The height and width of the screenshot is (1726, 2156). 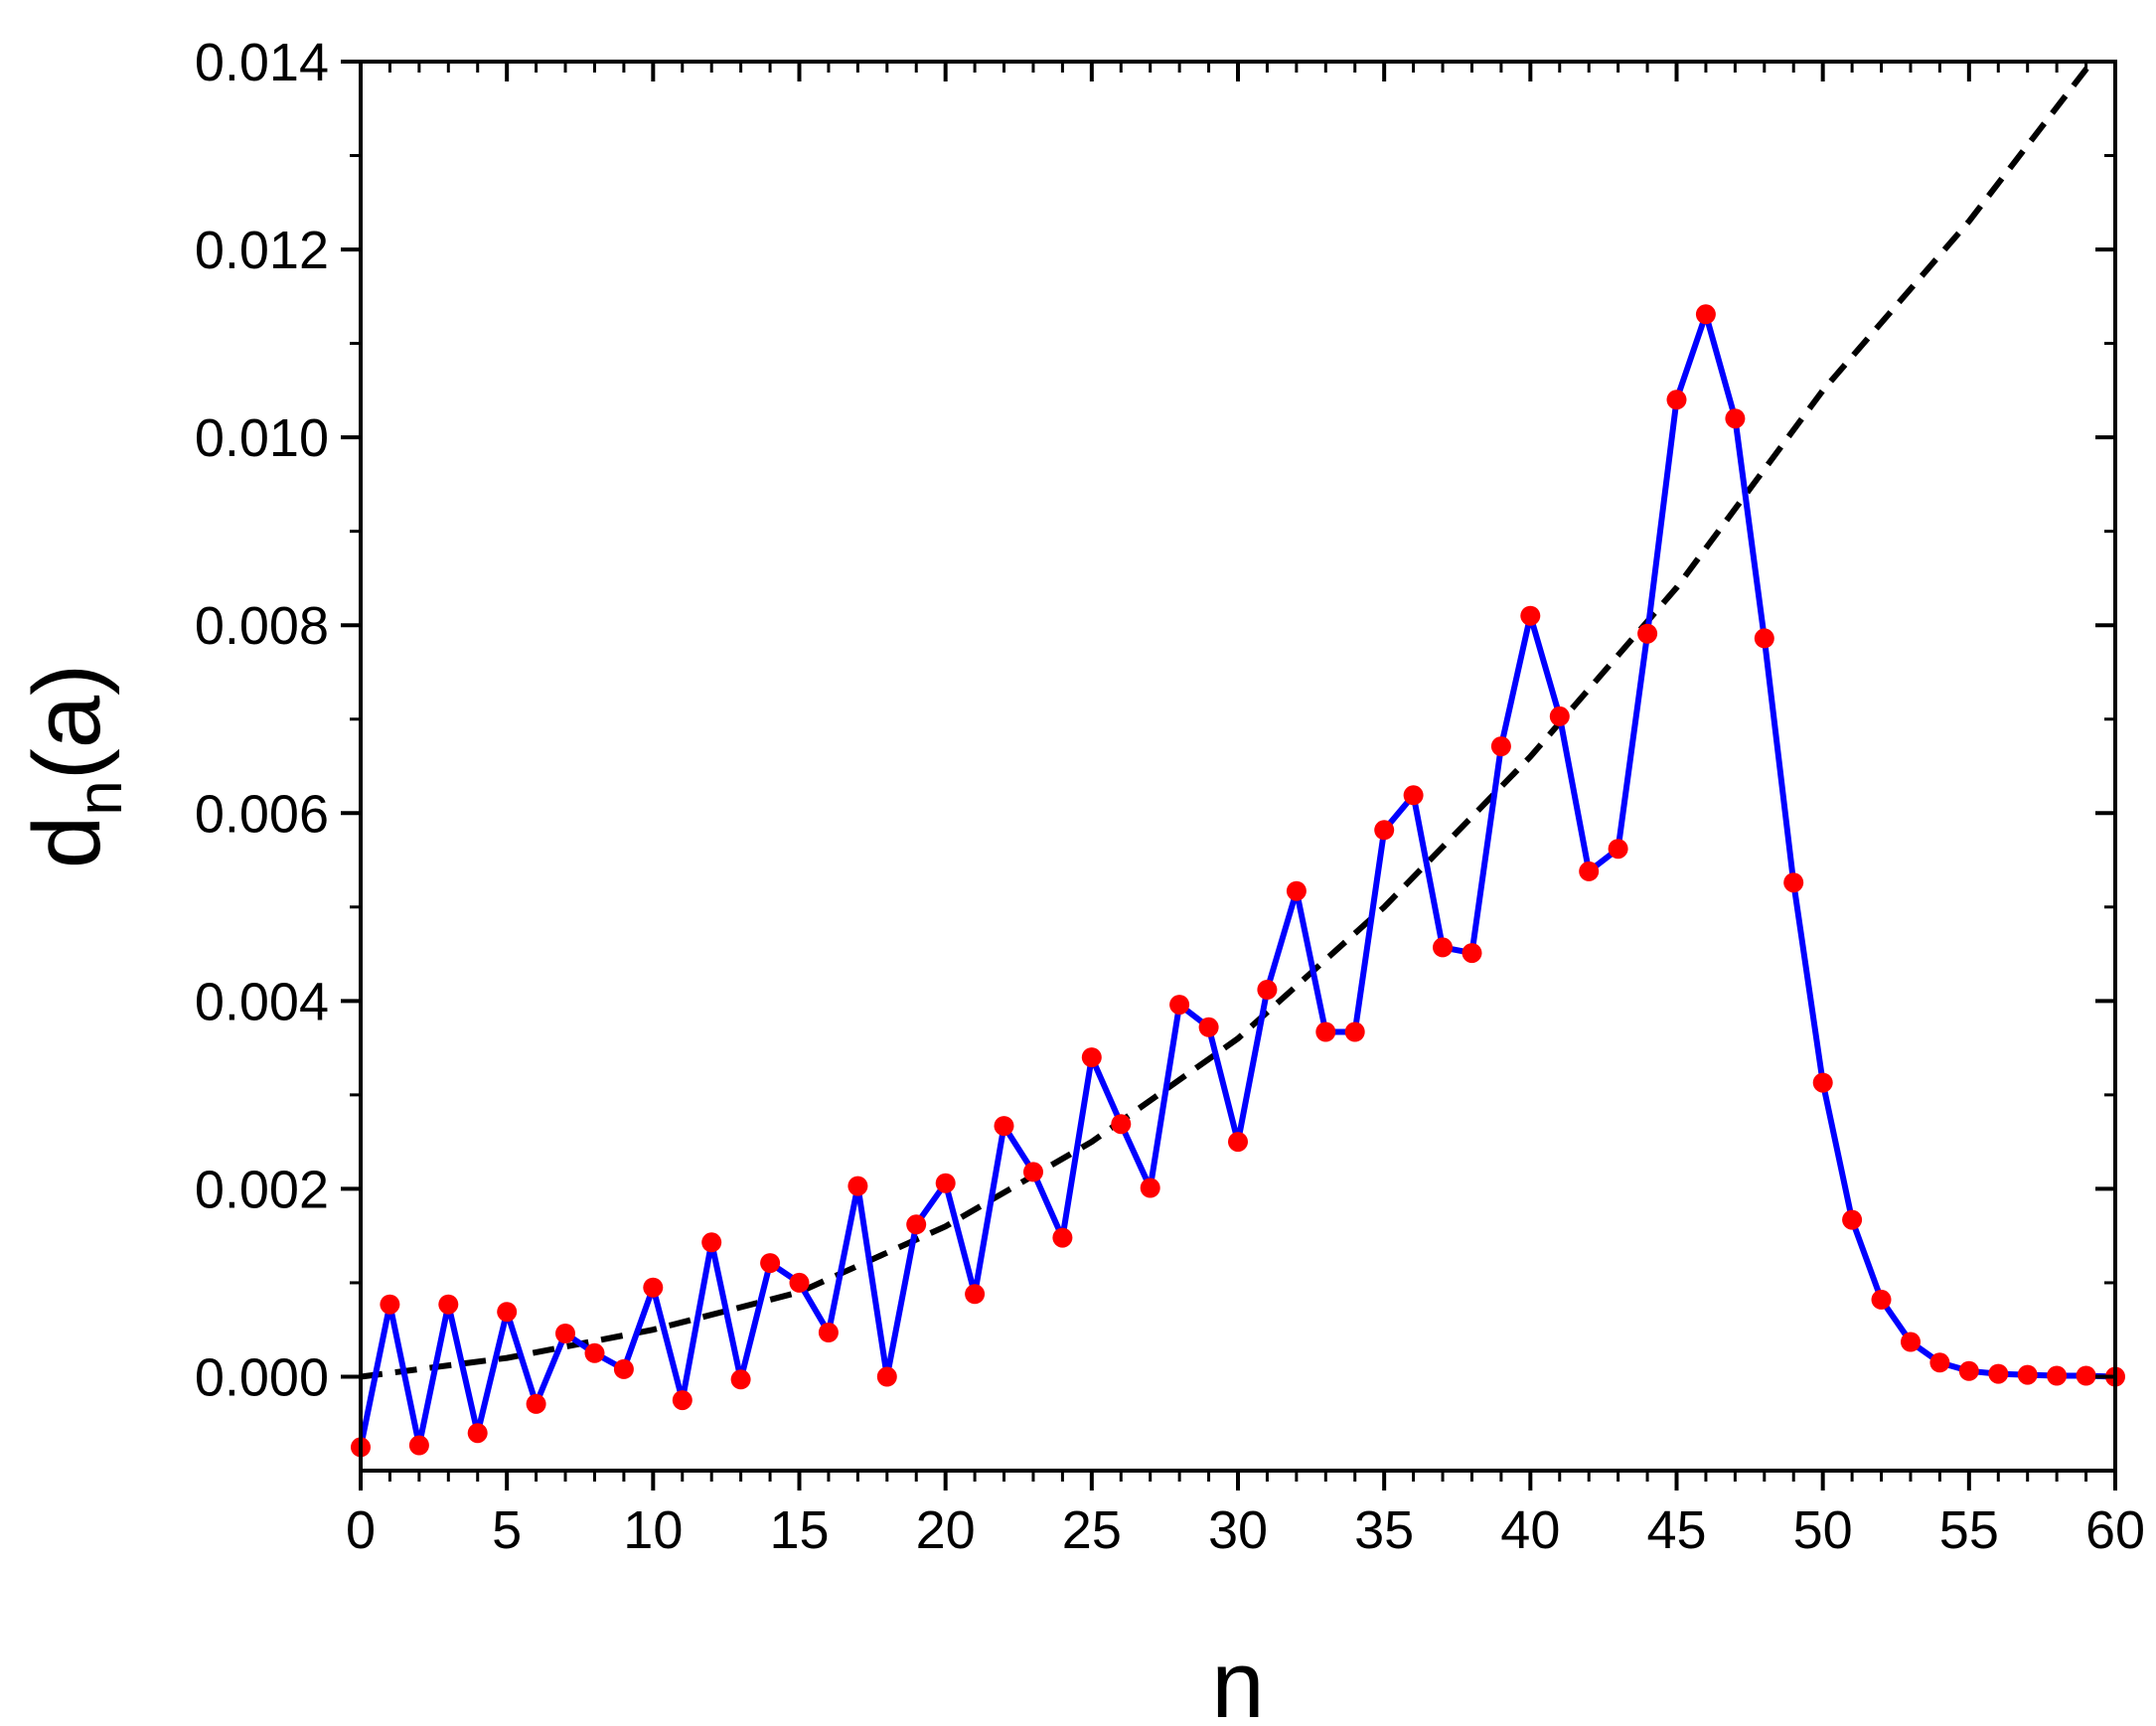 I want to click on x-tick-label: 20, so click(x=946, y=1530).